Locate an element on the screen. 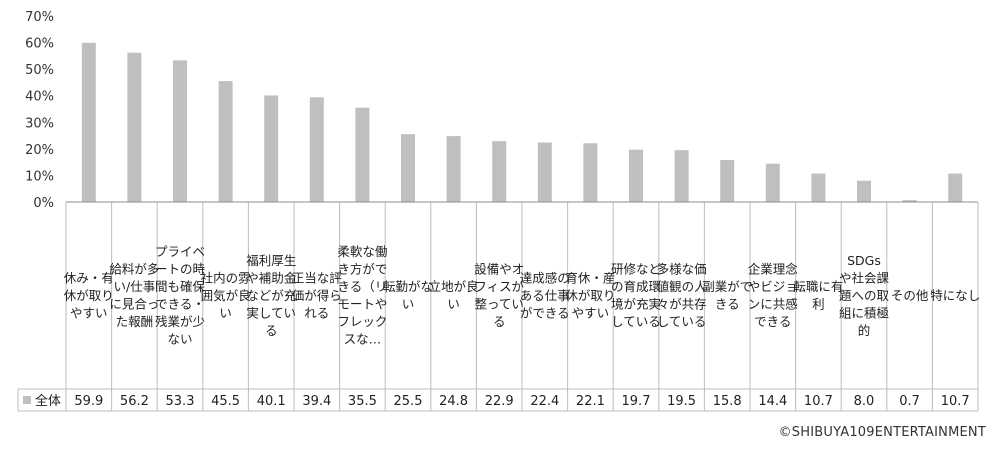 The height and width of the screenshot is (458, 1000). category-label: 特になし is located at coordinates (955, 295).